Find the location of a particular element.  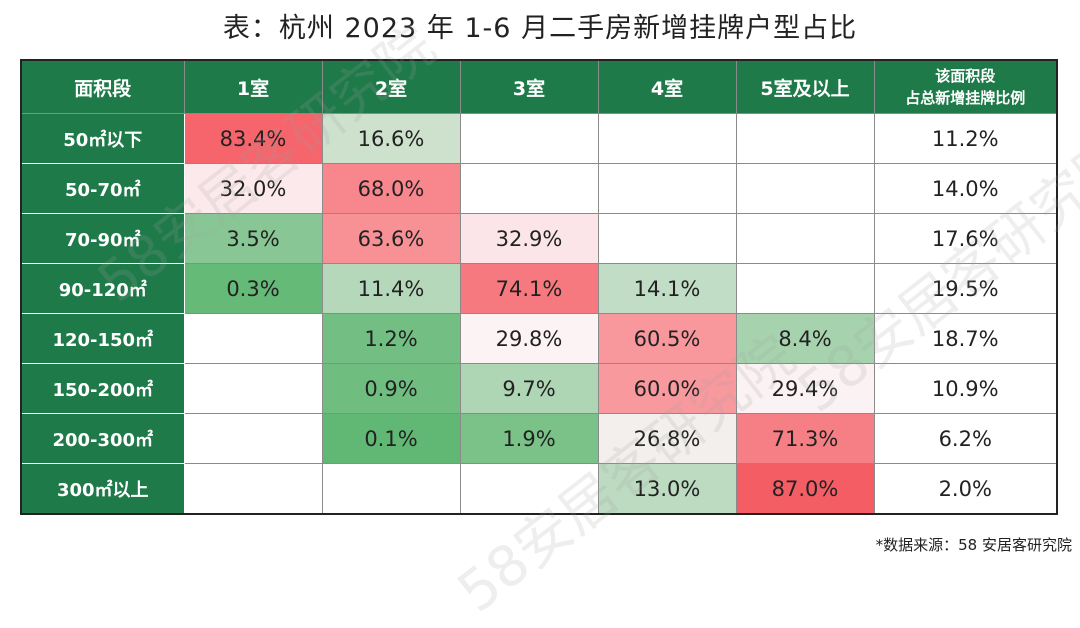

share-header-line1: 该面积段 is located at coordinates (965, 76).